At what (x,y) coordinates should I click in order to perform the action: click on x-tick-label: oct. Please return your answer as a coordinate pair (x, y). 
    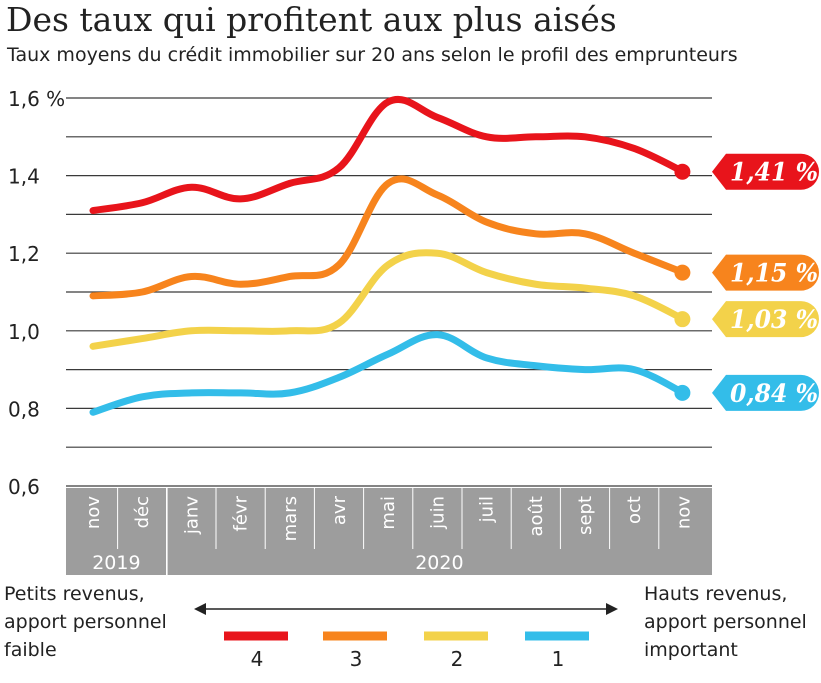
    Looking at the image, I should click on (634, 510).